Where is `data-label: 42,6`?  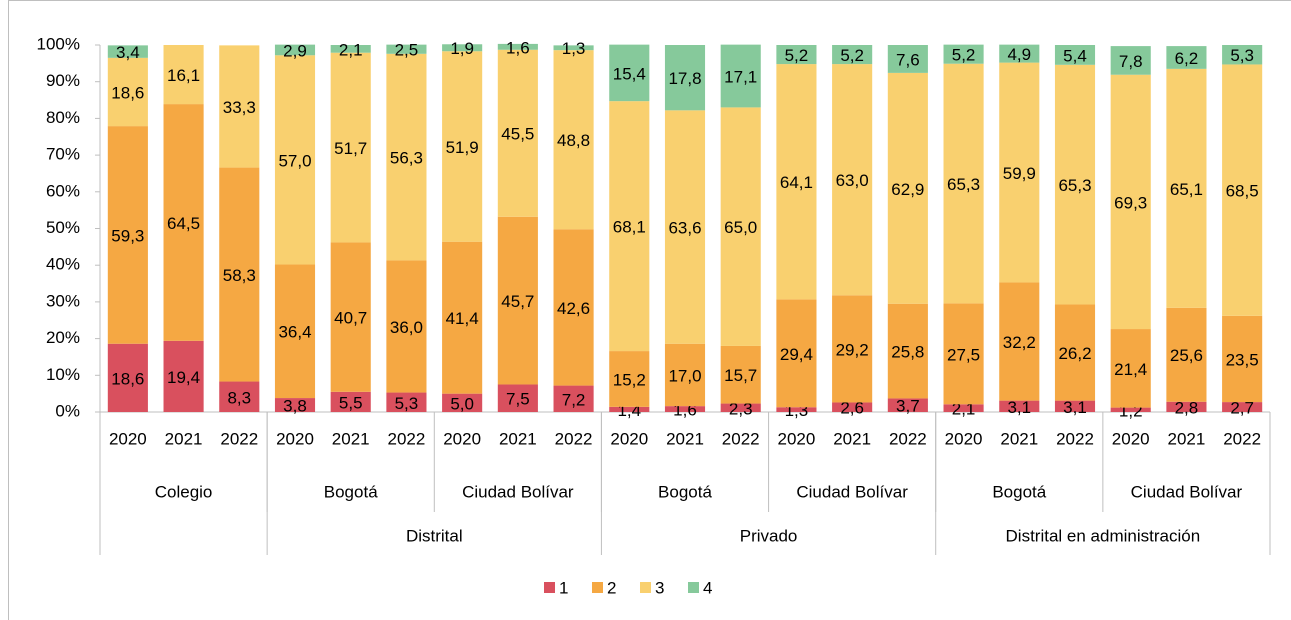
data-label: 42,6 is located at coordinates (573, 308).